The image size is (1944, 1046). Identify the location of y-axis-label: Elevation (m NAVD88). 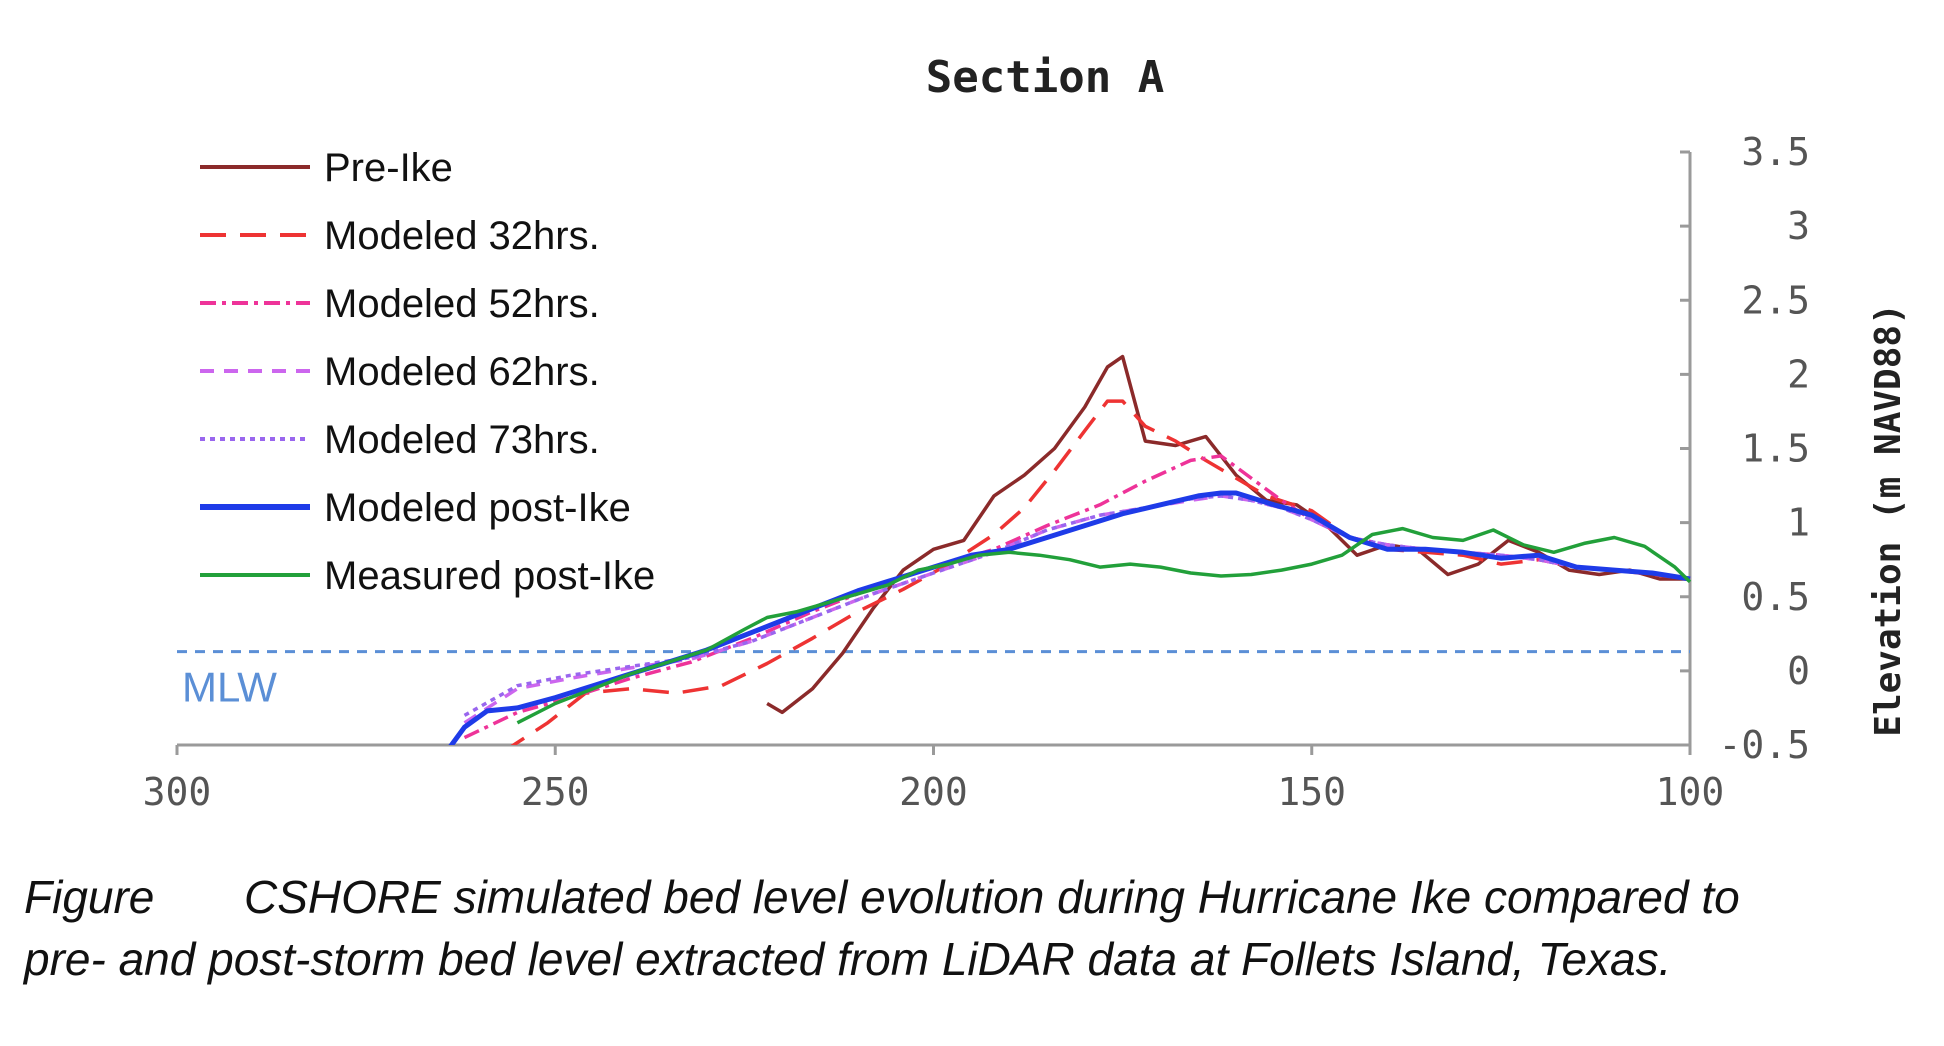
(1888, 519).